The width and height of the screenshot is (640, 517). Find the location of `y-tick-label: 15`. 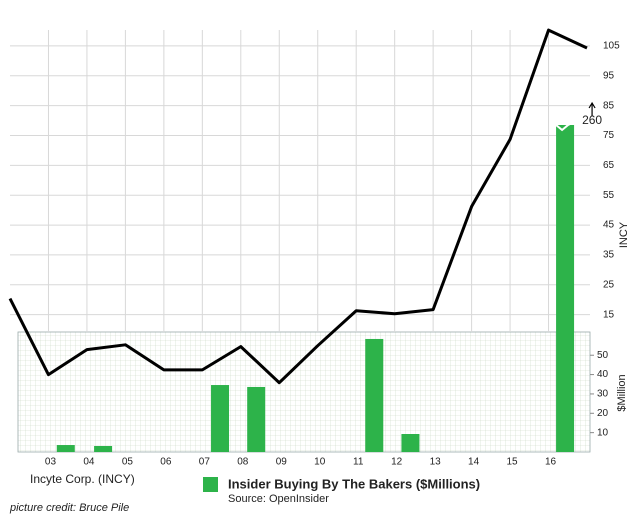

y-tick-label: 15 is located at coordinates (609, 314).